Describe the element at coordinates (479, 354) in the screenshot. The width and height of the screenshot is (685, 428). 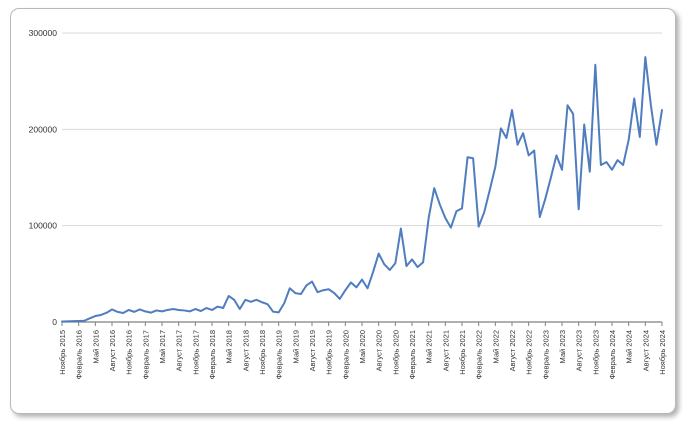
I see `x-tick-label: Февраль 2022` at that location.